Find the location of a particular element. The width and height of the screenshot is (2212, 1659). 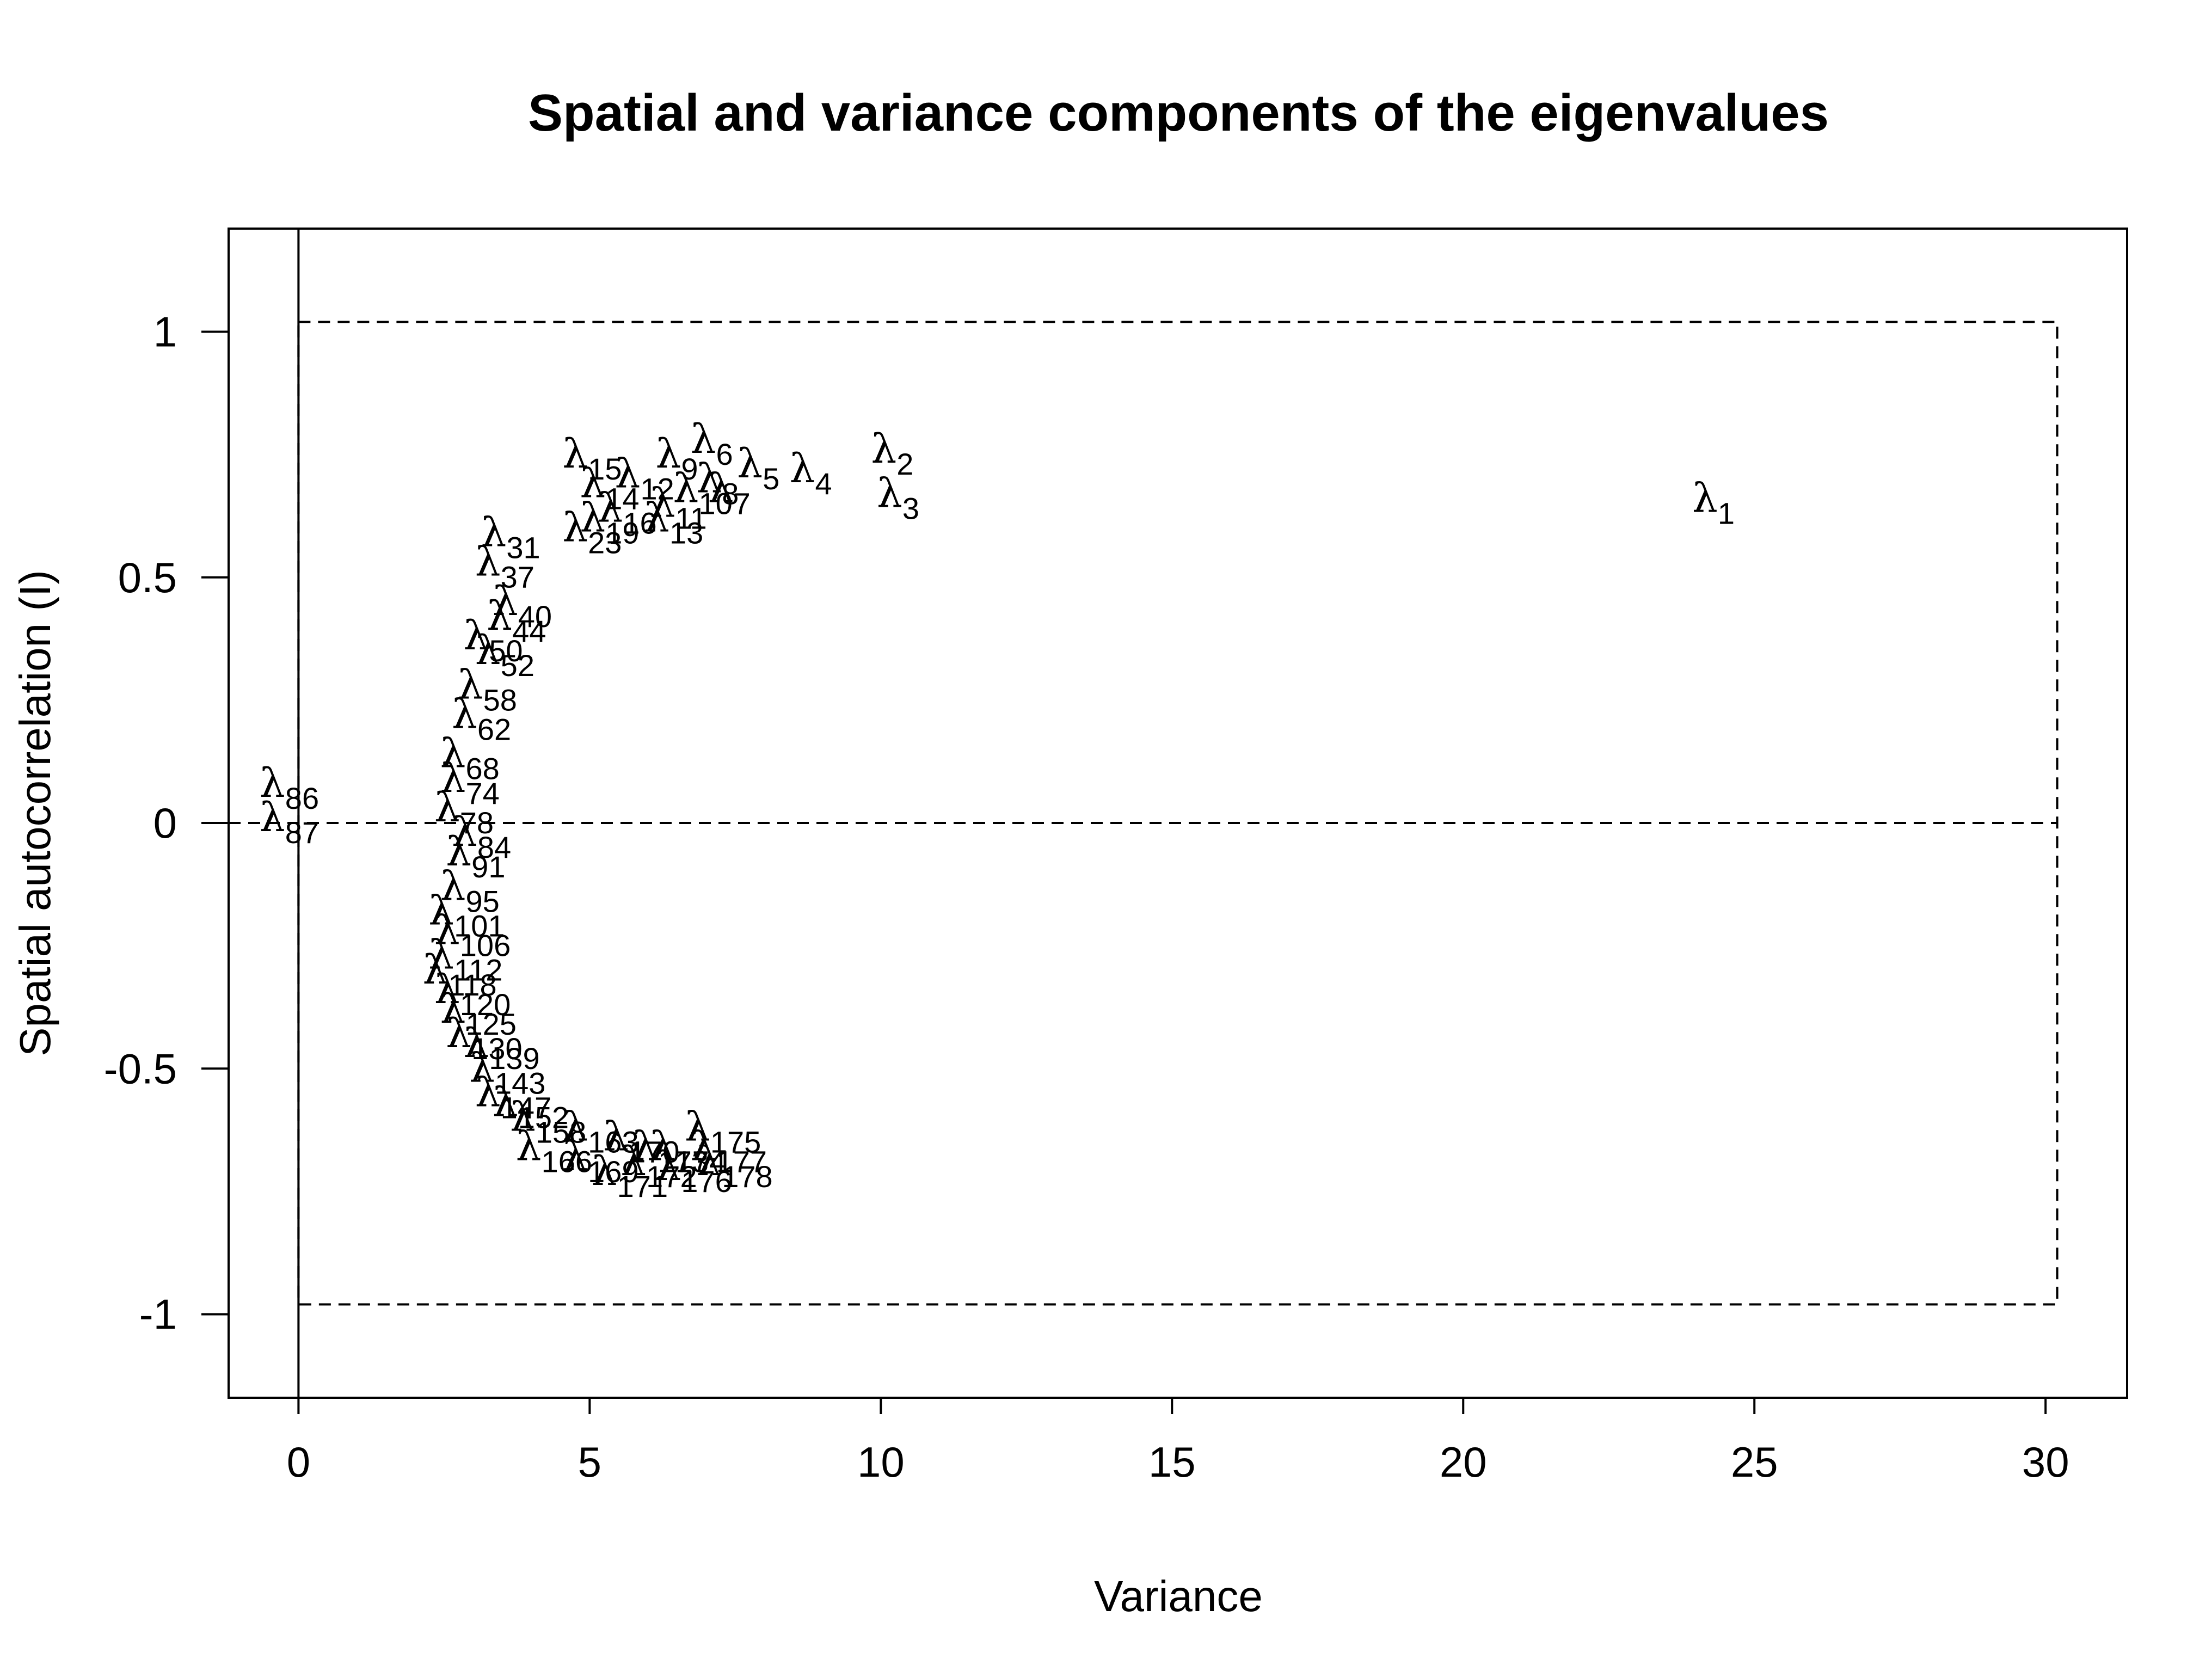

eigenvalue-point-label: λ1 is located at coordinates (1714, 503).